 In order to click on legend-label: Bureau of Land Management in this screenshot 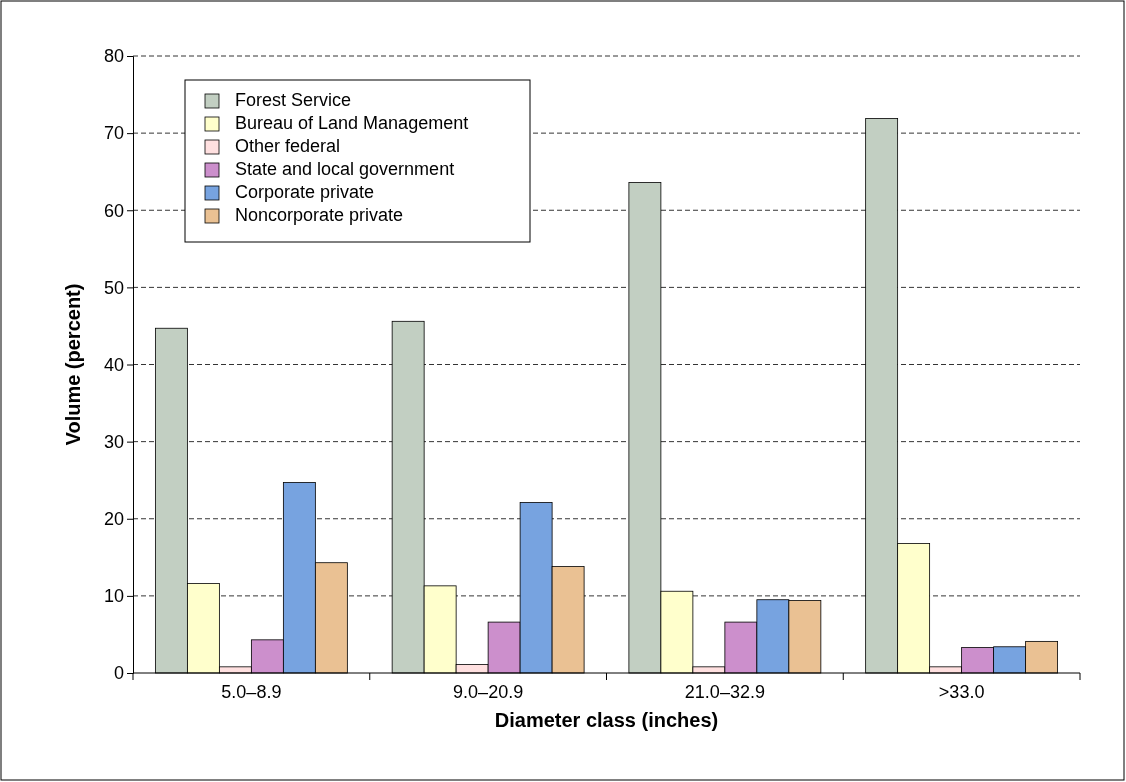, I will do `click(352, 123)`.